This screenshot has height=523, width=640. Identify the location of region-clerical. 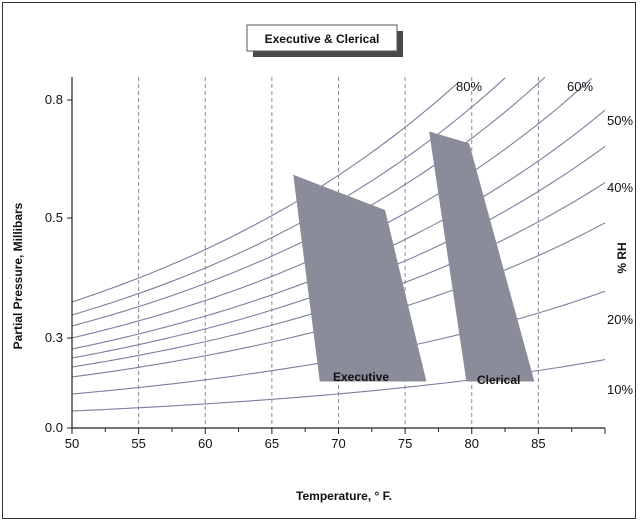
(482, 256).